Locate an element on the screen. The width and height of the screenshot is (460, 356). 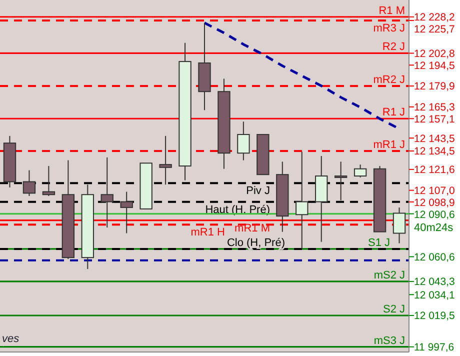
ref-line-label: mR1 J is located at coordinates (389, 144).